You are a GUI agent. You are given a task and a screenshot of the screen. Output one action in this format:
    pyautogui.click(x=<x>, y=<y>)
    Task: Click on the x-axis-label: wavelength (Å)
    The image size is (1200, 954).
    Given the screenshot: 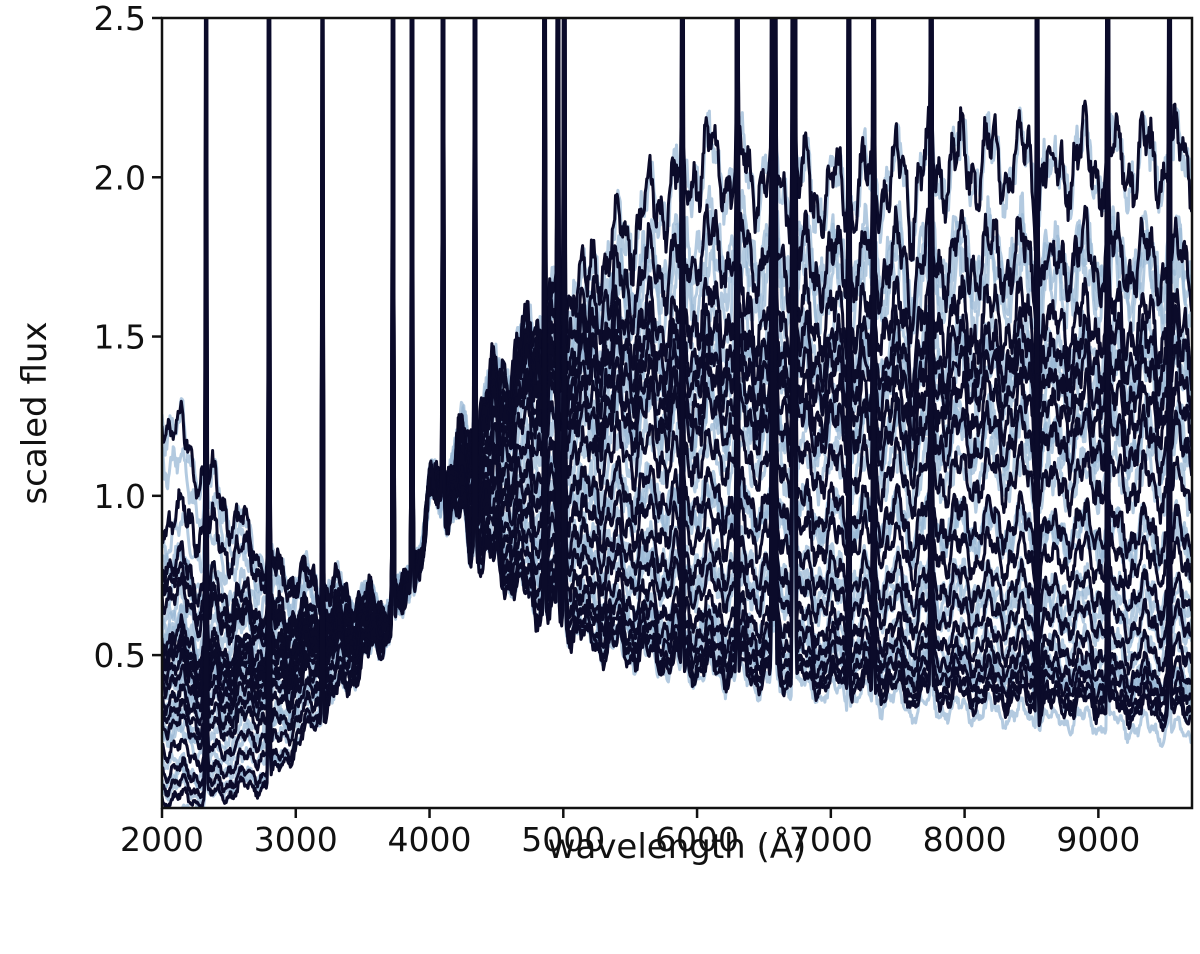 What is the action you would take?
    pyautogui.click(x=677, y=846)
    